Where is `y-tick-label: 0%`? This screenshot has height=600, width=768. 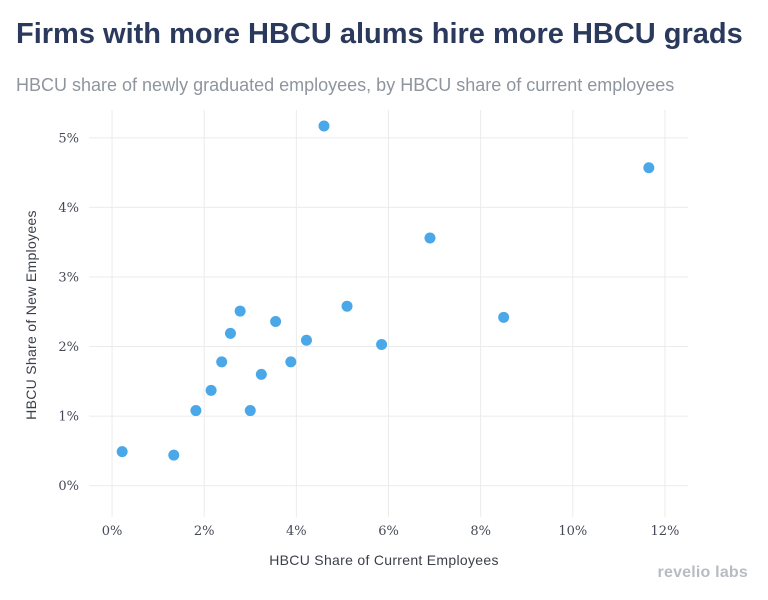 y-tick-label: 0% is located at coordinates (68, 486).